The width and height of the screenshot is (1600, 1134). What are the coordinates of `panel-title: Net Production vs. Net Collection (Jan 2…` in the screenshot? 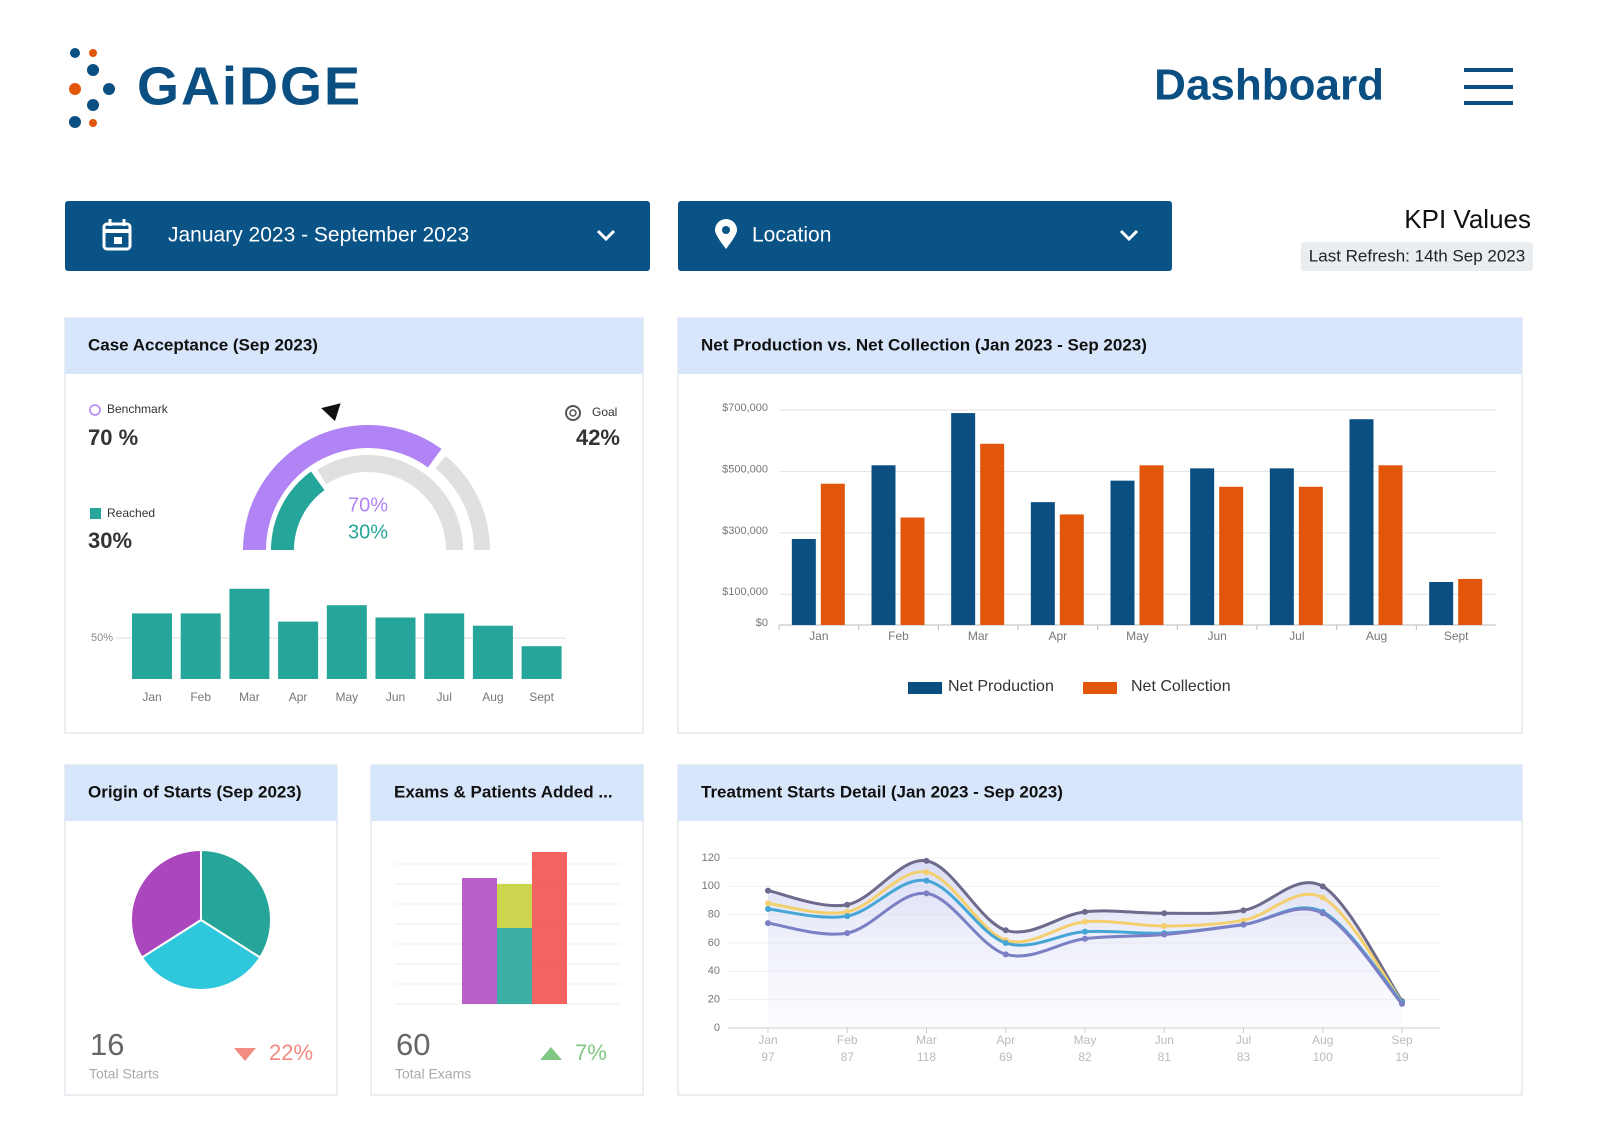 It's located at (924, 344).